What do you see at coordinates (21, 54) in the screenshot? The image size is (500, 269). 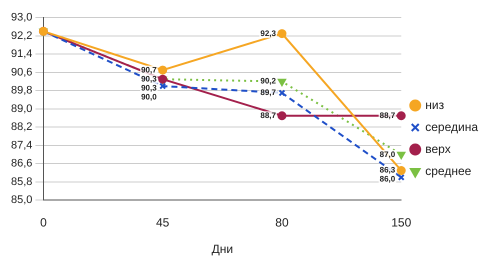 I see `y-tick-label: 91,4` at bounding box center [21, 54].